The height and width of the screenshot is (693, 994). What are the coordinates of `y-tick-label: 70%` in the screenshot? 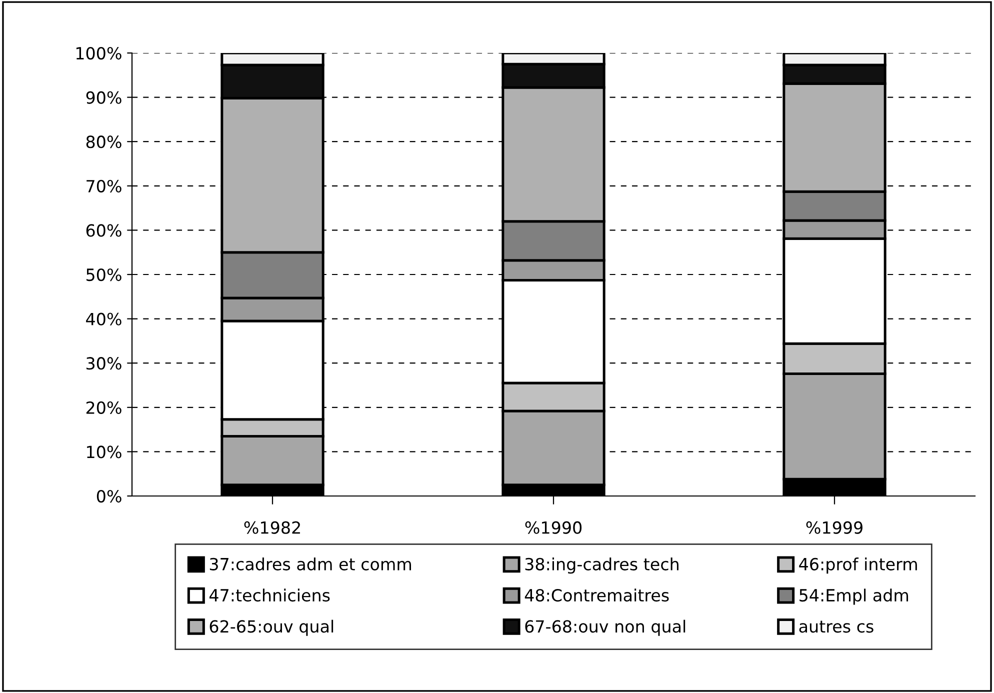 It's located at (104, 186).